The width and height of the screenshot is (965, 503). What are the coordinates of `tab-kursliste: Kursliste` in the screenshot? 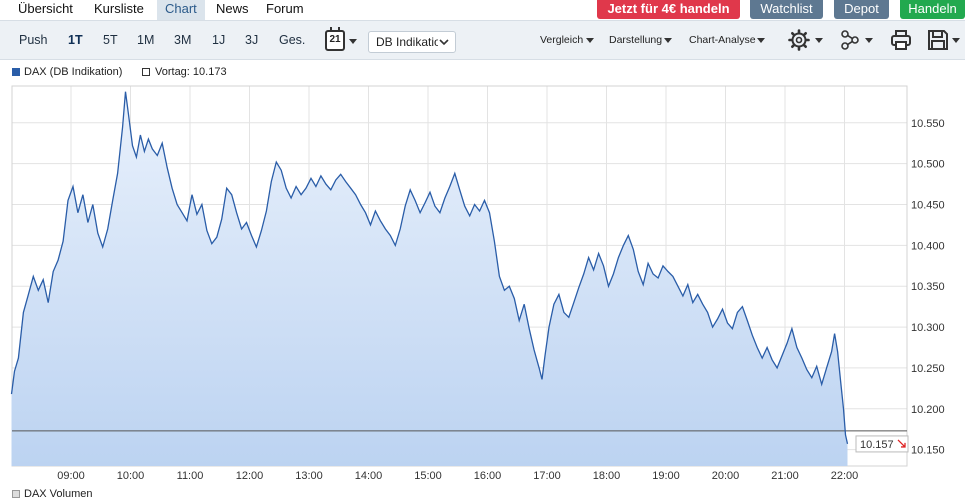 It's located at (119, 8).